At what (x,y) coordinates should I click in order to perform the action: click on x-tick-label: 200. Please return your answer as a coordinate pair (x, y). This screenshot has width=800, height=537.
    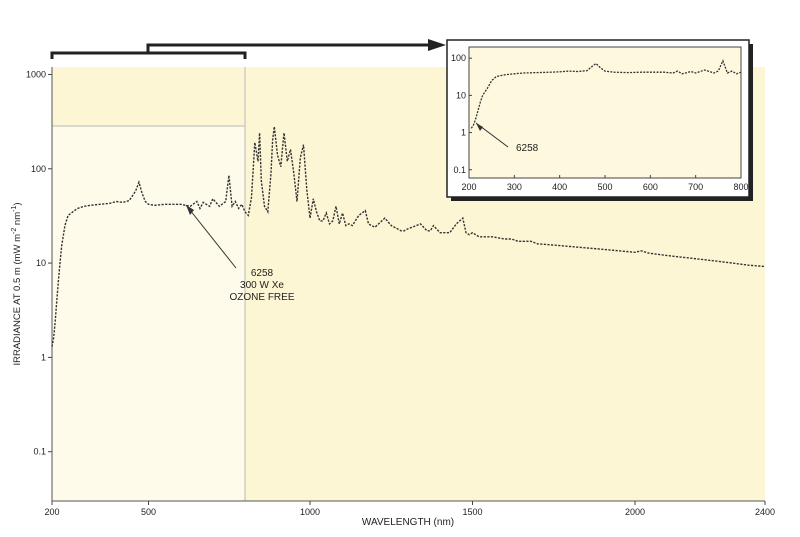
    Looking at the image, I should click on (51, 512).